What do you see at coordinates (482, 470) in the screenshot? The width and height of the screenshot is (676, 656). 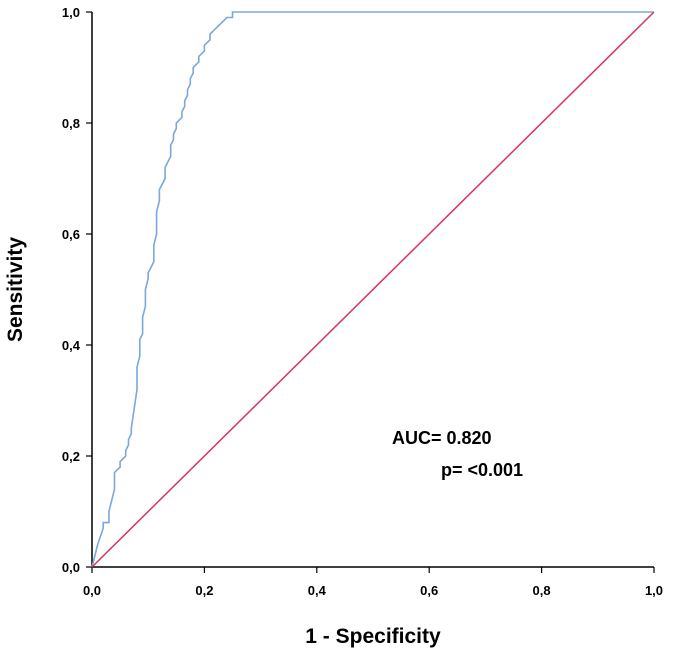 I see `p-value-annotation: p= <0.001` at bounding box center [482, 470].